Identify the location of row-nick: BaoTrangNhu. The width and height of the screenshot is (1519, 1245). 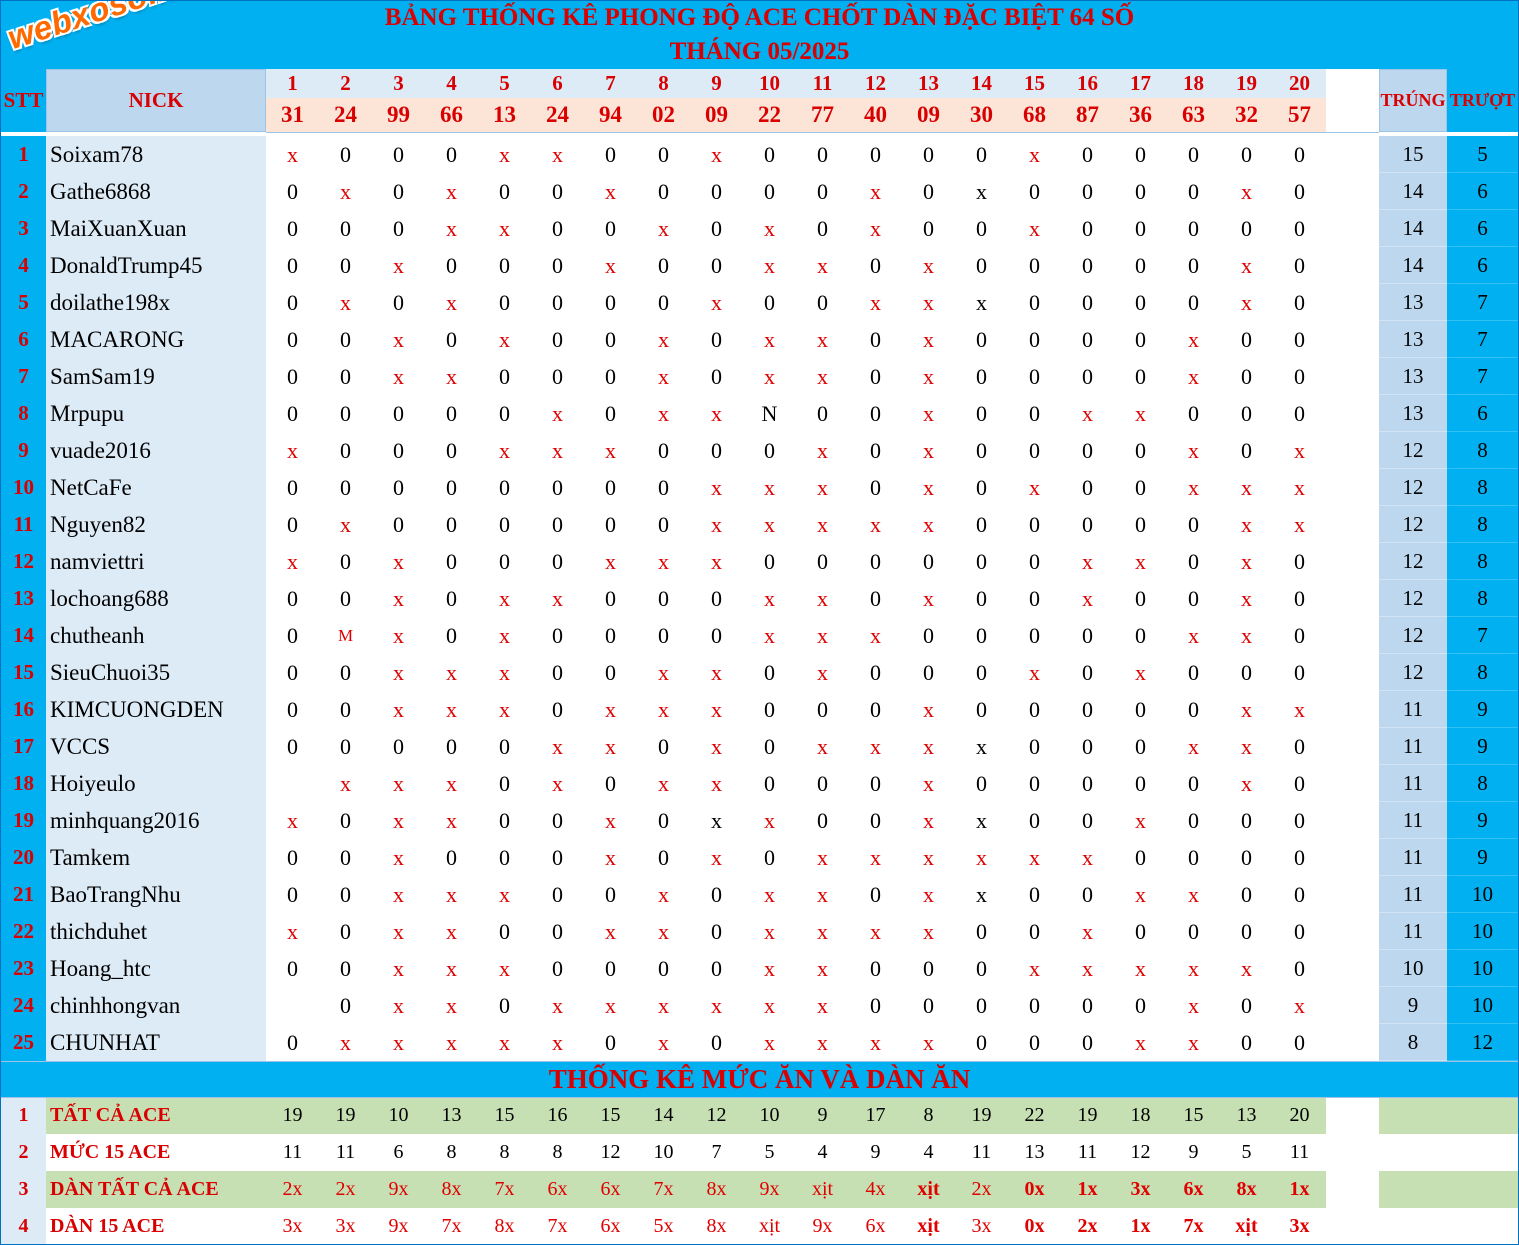
(156, 894).